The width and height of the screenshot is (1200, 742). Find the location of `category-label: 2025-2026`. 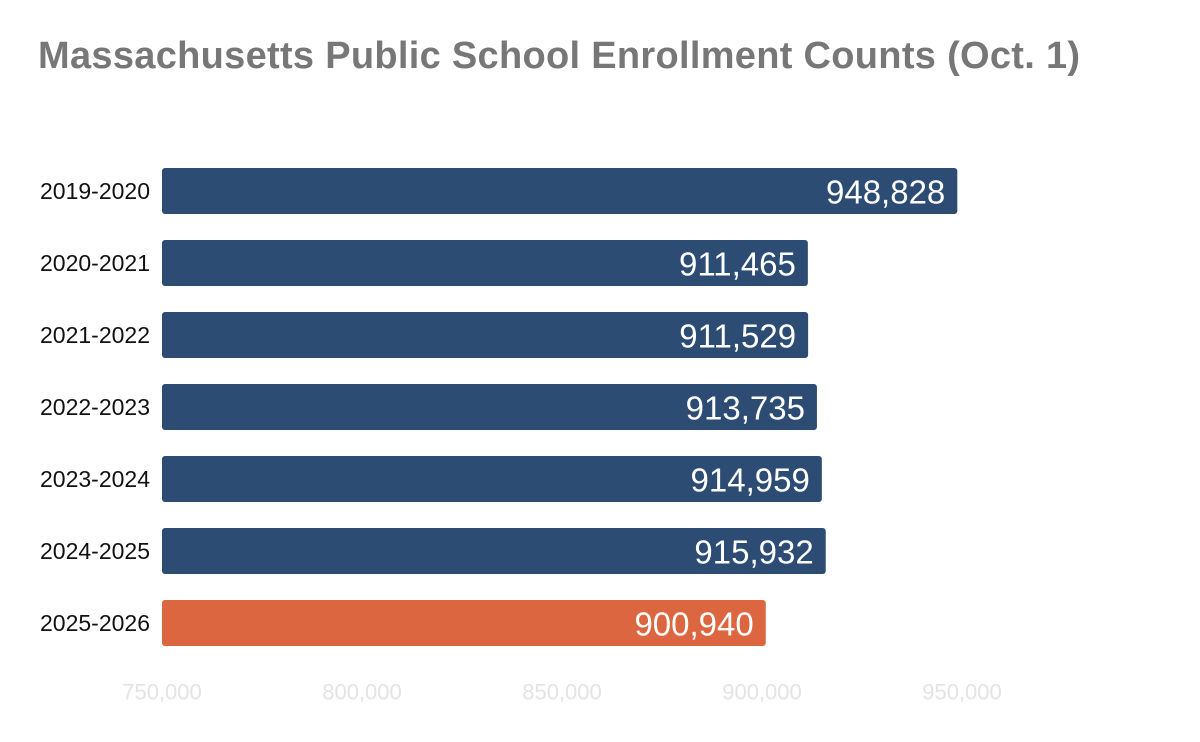

category-label: 2025-2026 is located at coordinates (95, 623).